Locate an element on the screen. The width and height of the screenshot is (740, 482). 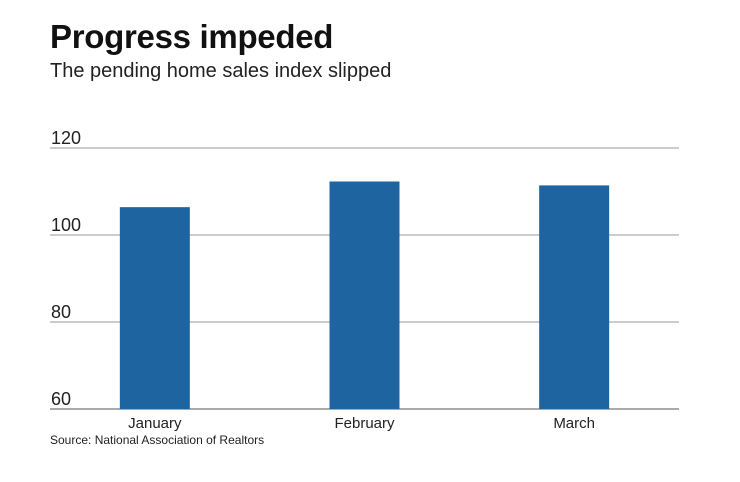
chart-title: Progress impeded is located at coordinates (192, 36).